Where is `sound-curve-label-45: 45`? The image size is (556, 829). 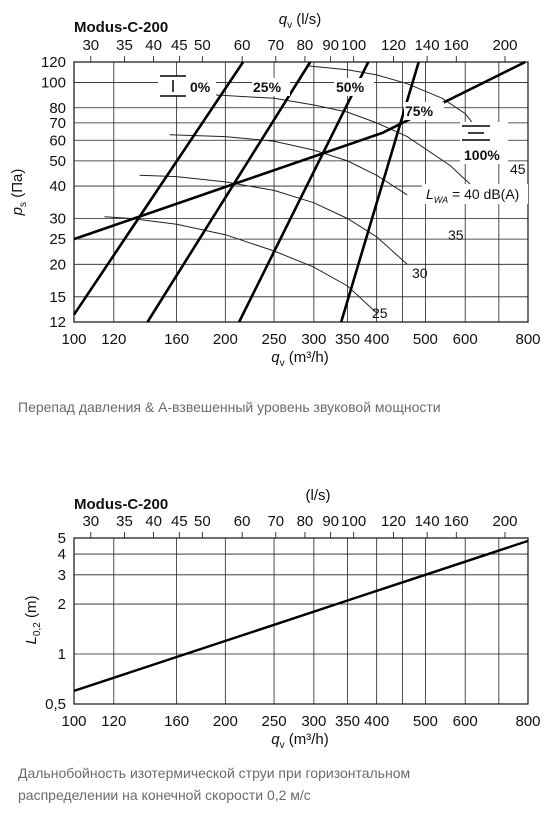
sound-curve-label-45: 45 is located at coordinates (518, 169).